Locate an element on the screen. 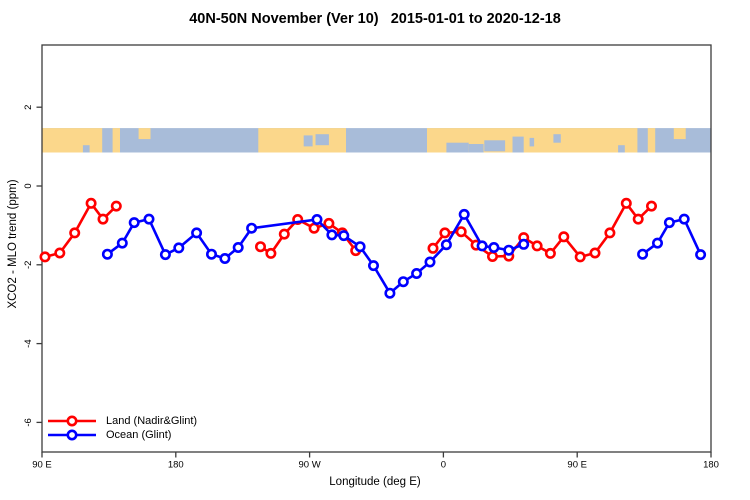  legend-label-land: Land (Nadir&Glint) is located at coordinates (152, 421).